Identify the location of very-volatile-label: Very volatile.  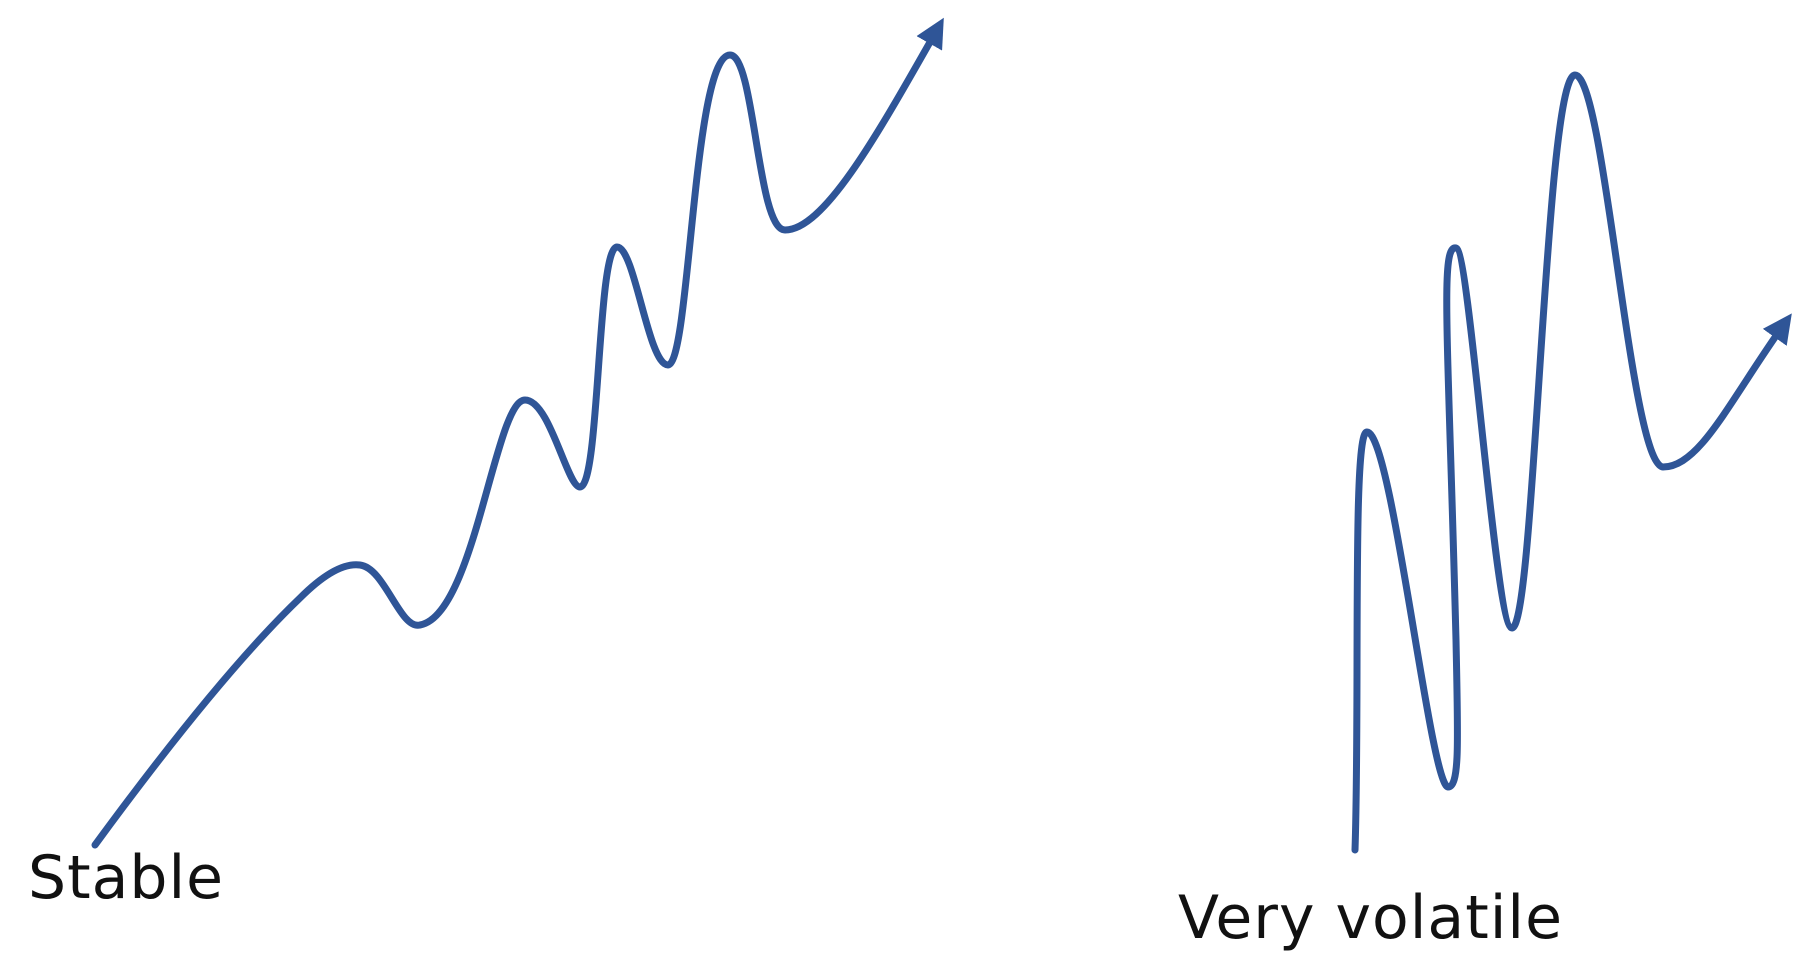
(1370, 918).